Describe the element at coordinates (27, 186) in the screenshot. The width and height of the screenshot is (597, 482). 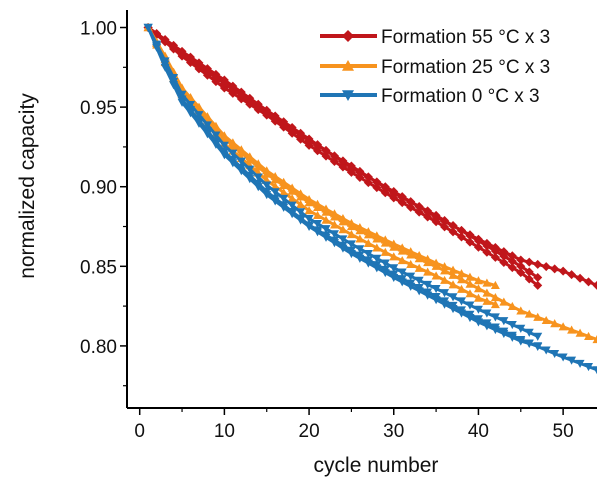
I see `y-axis-title: normalized capacity` at that location.